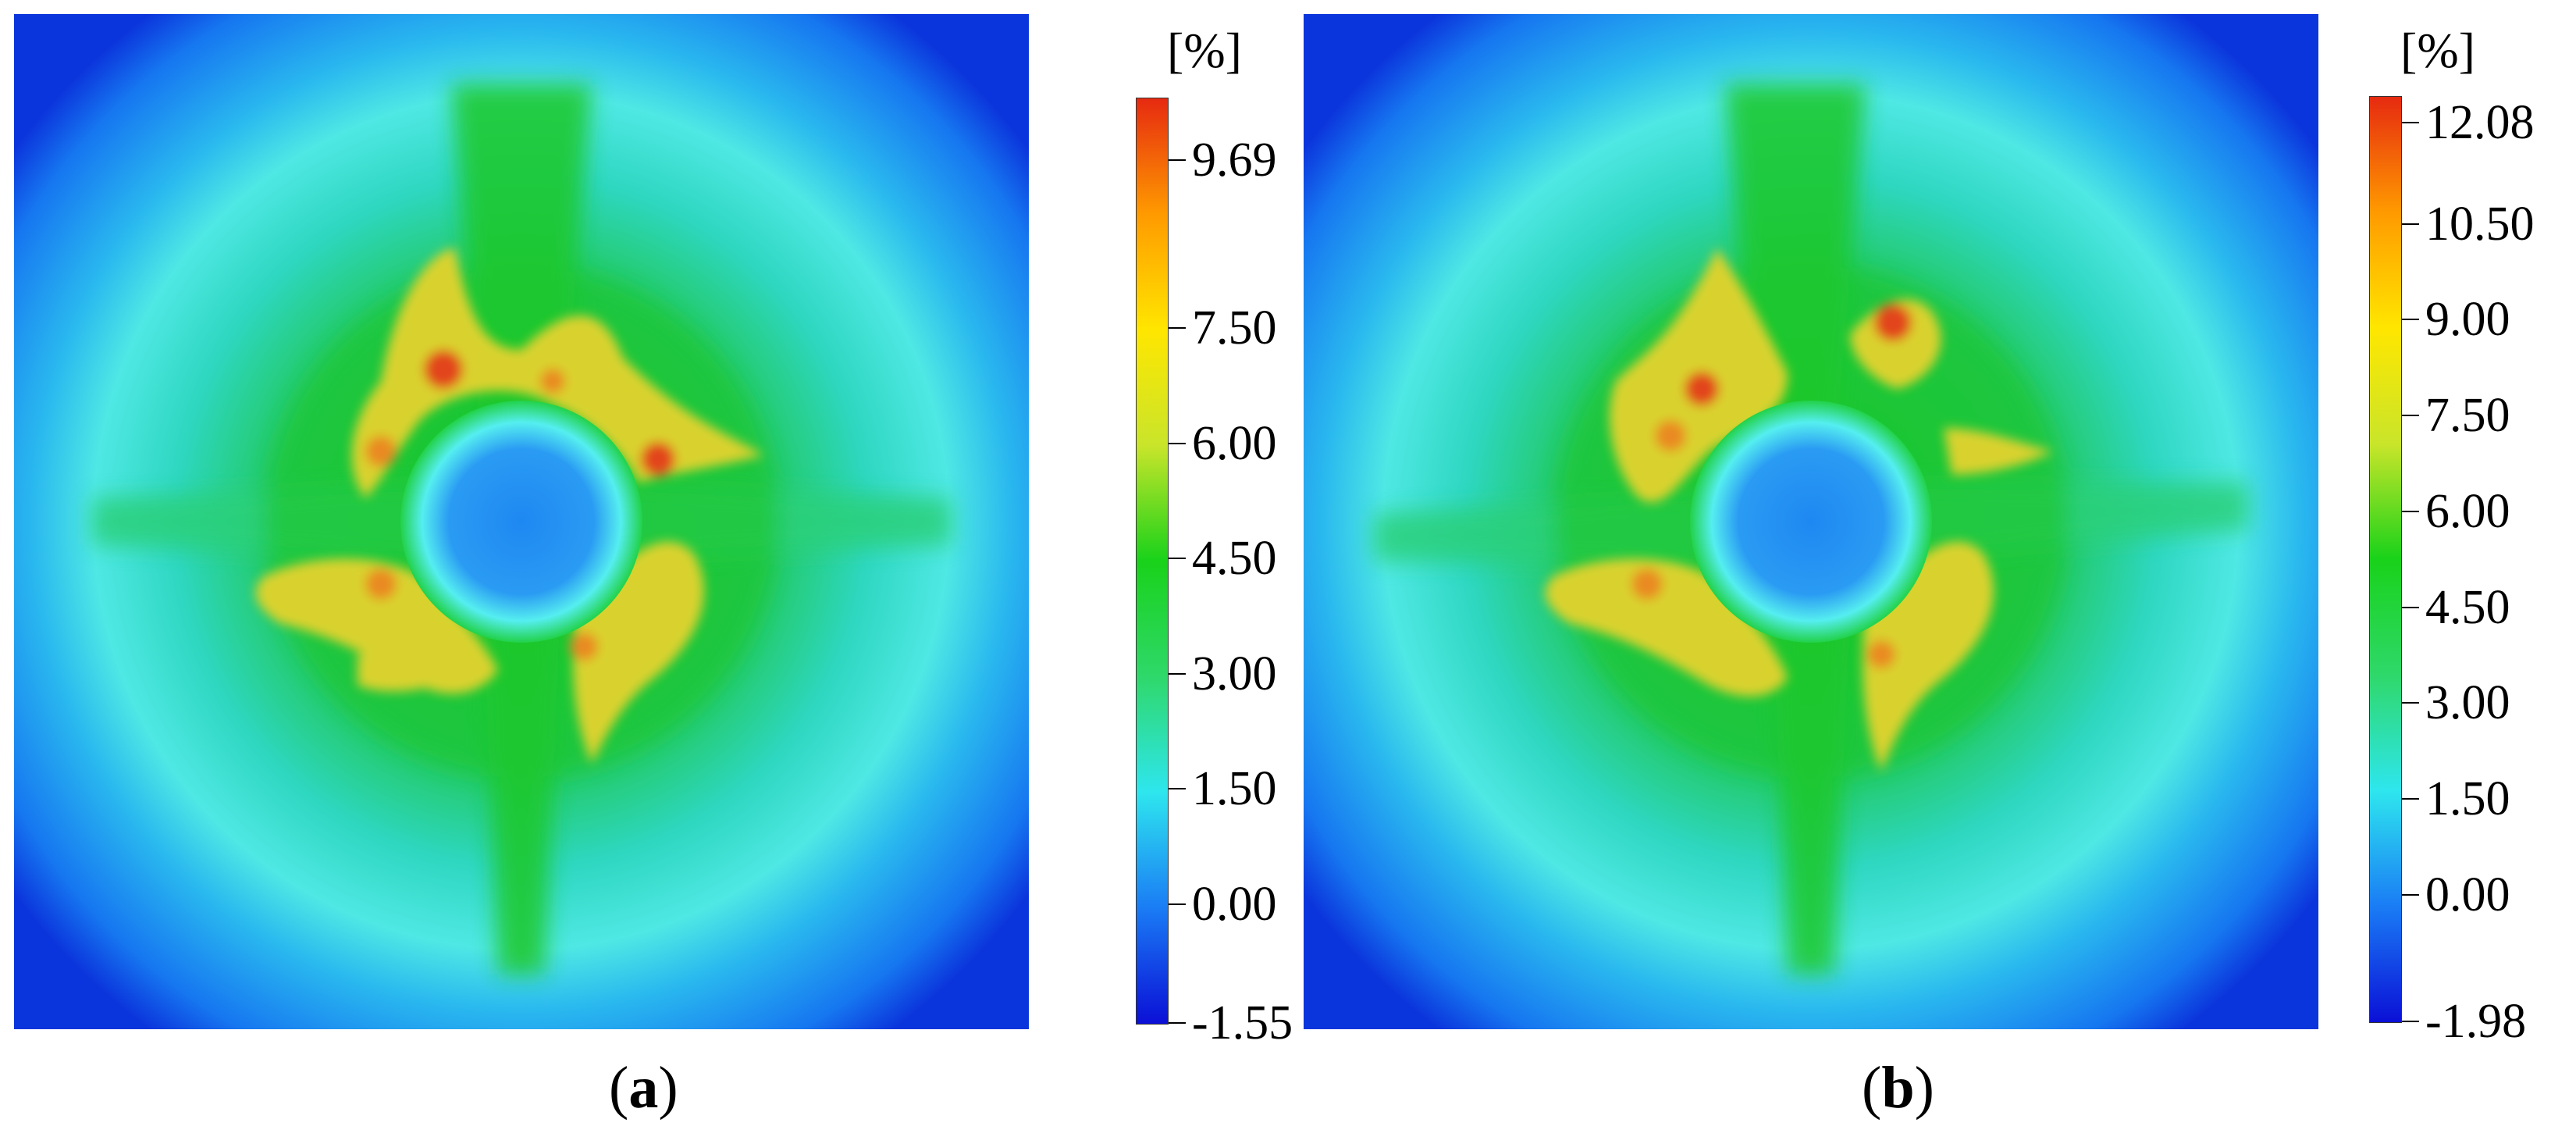 This screenshot has height=1144, width=2576. Describe the element at coordinates (643, 1088) in the screenshot. I see `panel-label-a: (a)` at that location.